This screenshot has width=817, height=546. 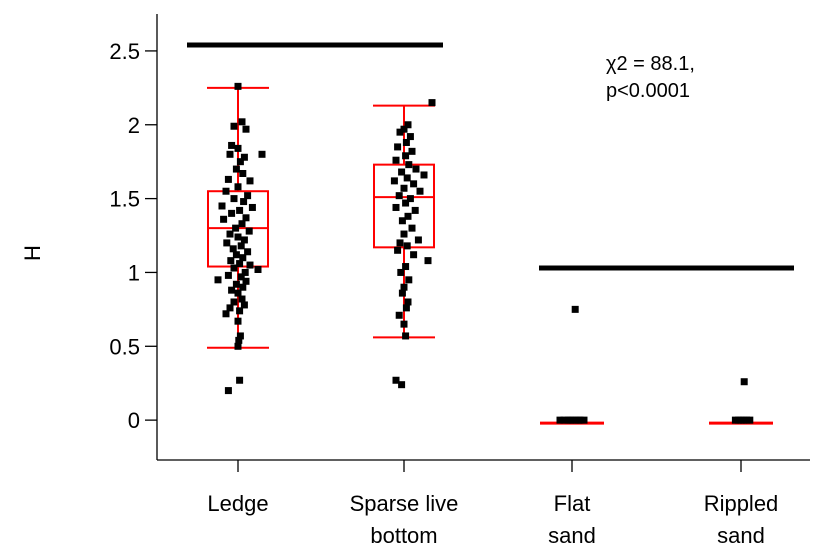 What do you see at coordinates (32, 253) in the screenshot?
I see `y-axis-label: H` at bounding box center [32, 253].